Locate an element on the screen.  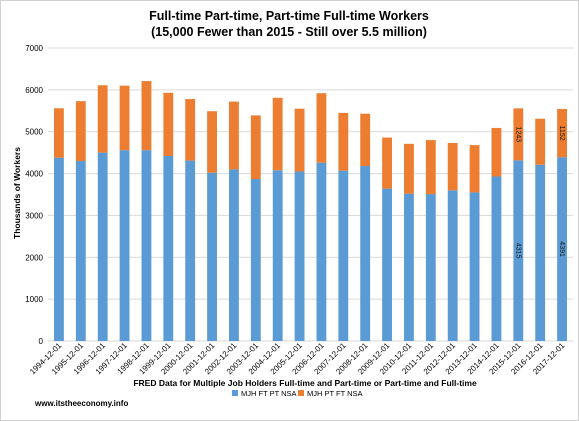
y-tick-label: 3000 is located at coordinates (34, 215).